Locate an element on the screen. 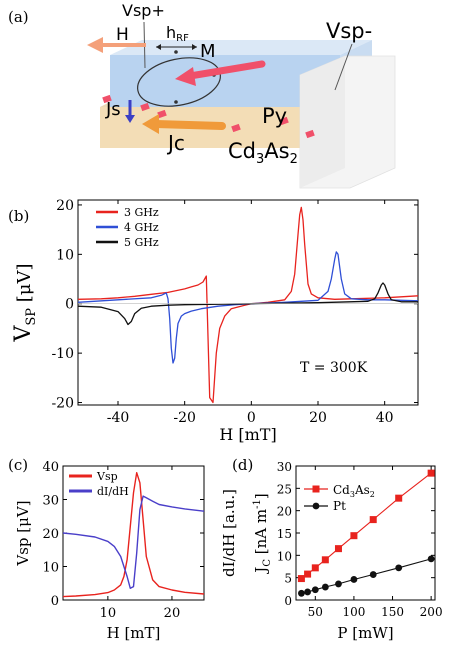 The image size is (463, 646). y-tick-label: 5 is located at coordinates (288, 579).